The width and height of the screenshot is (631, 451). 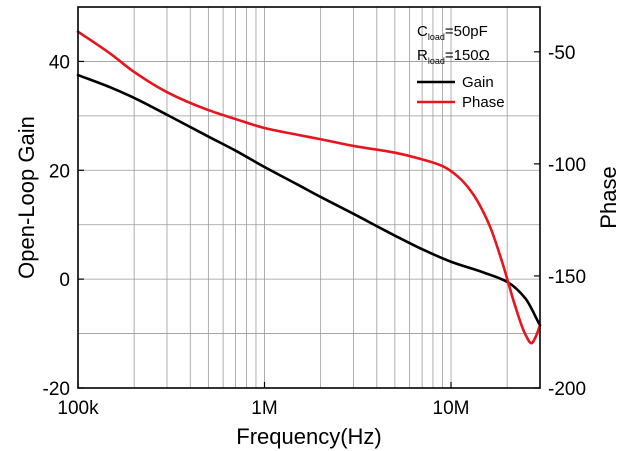 I want to click on left-y-tick-label: -20, so click(x=56, y=389).